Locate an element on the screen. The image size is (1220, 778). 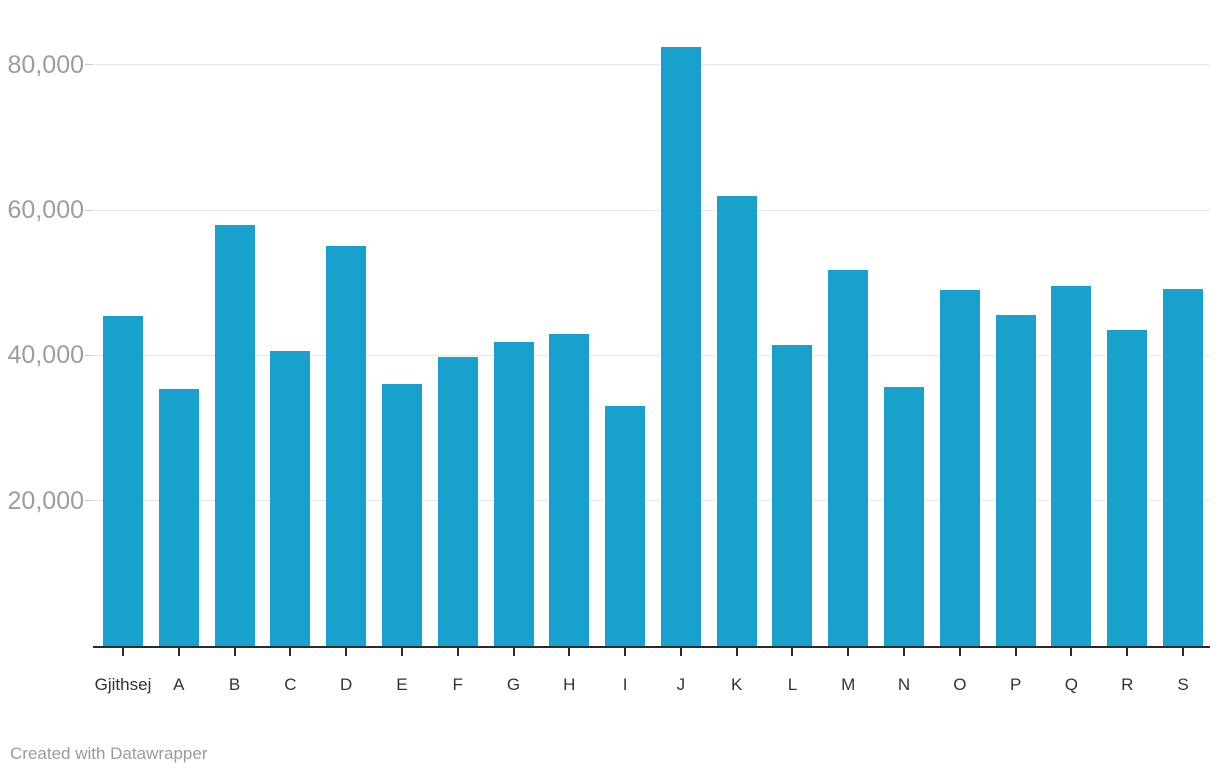
x-axis-tick-label: P is located at coordinates (1015, 684).